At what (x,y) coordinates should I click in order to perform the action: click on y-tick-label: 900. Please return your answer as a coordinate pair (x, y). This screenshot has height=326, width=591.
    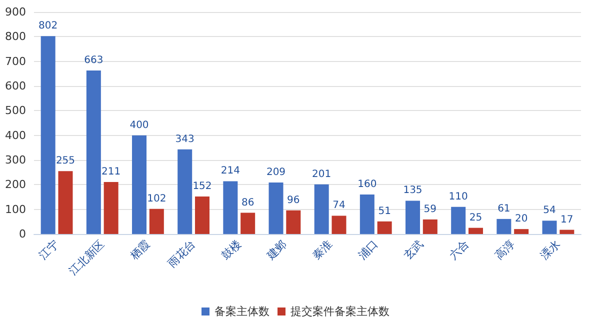
    Looking at the image, I should click on (15, 12).